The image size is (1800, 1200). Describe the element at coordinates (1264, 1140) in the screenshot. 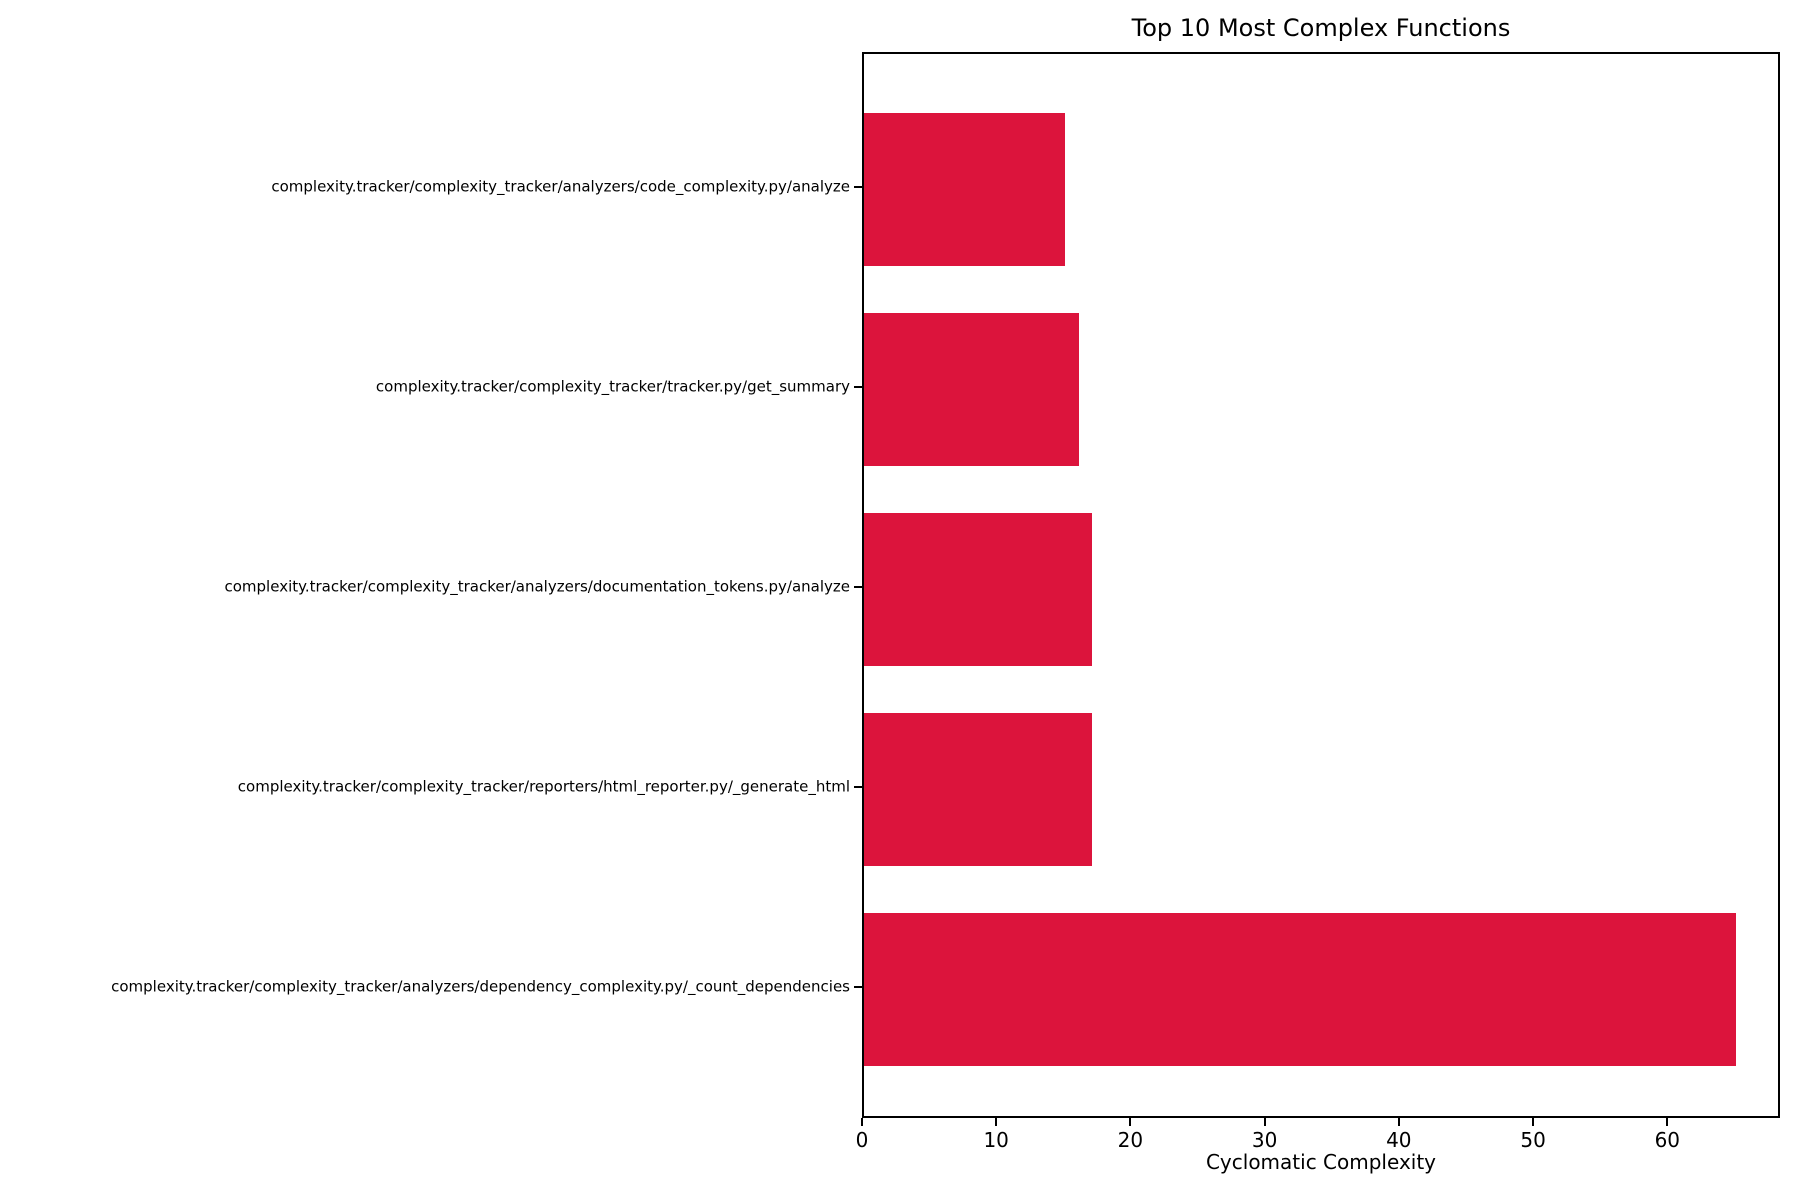

I see `x-tick-label: 30` at that location.